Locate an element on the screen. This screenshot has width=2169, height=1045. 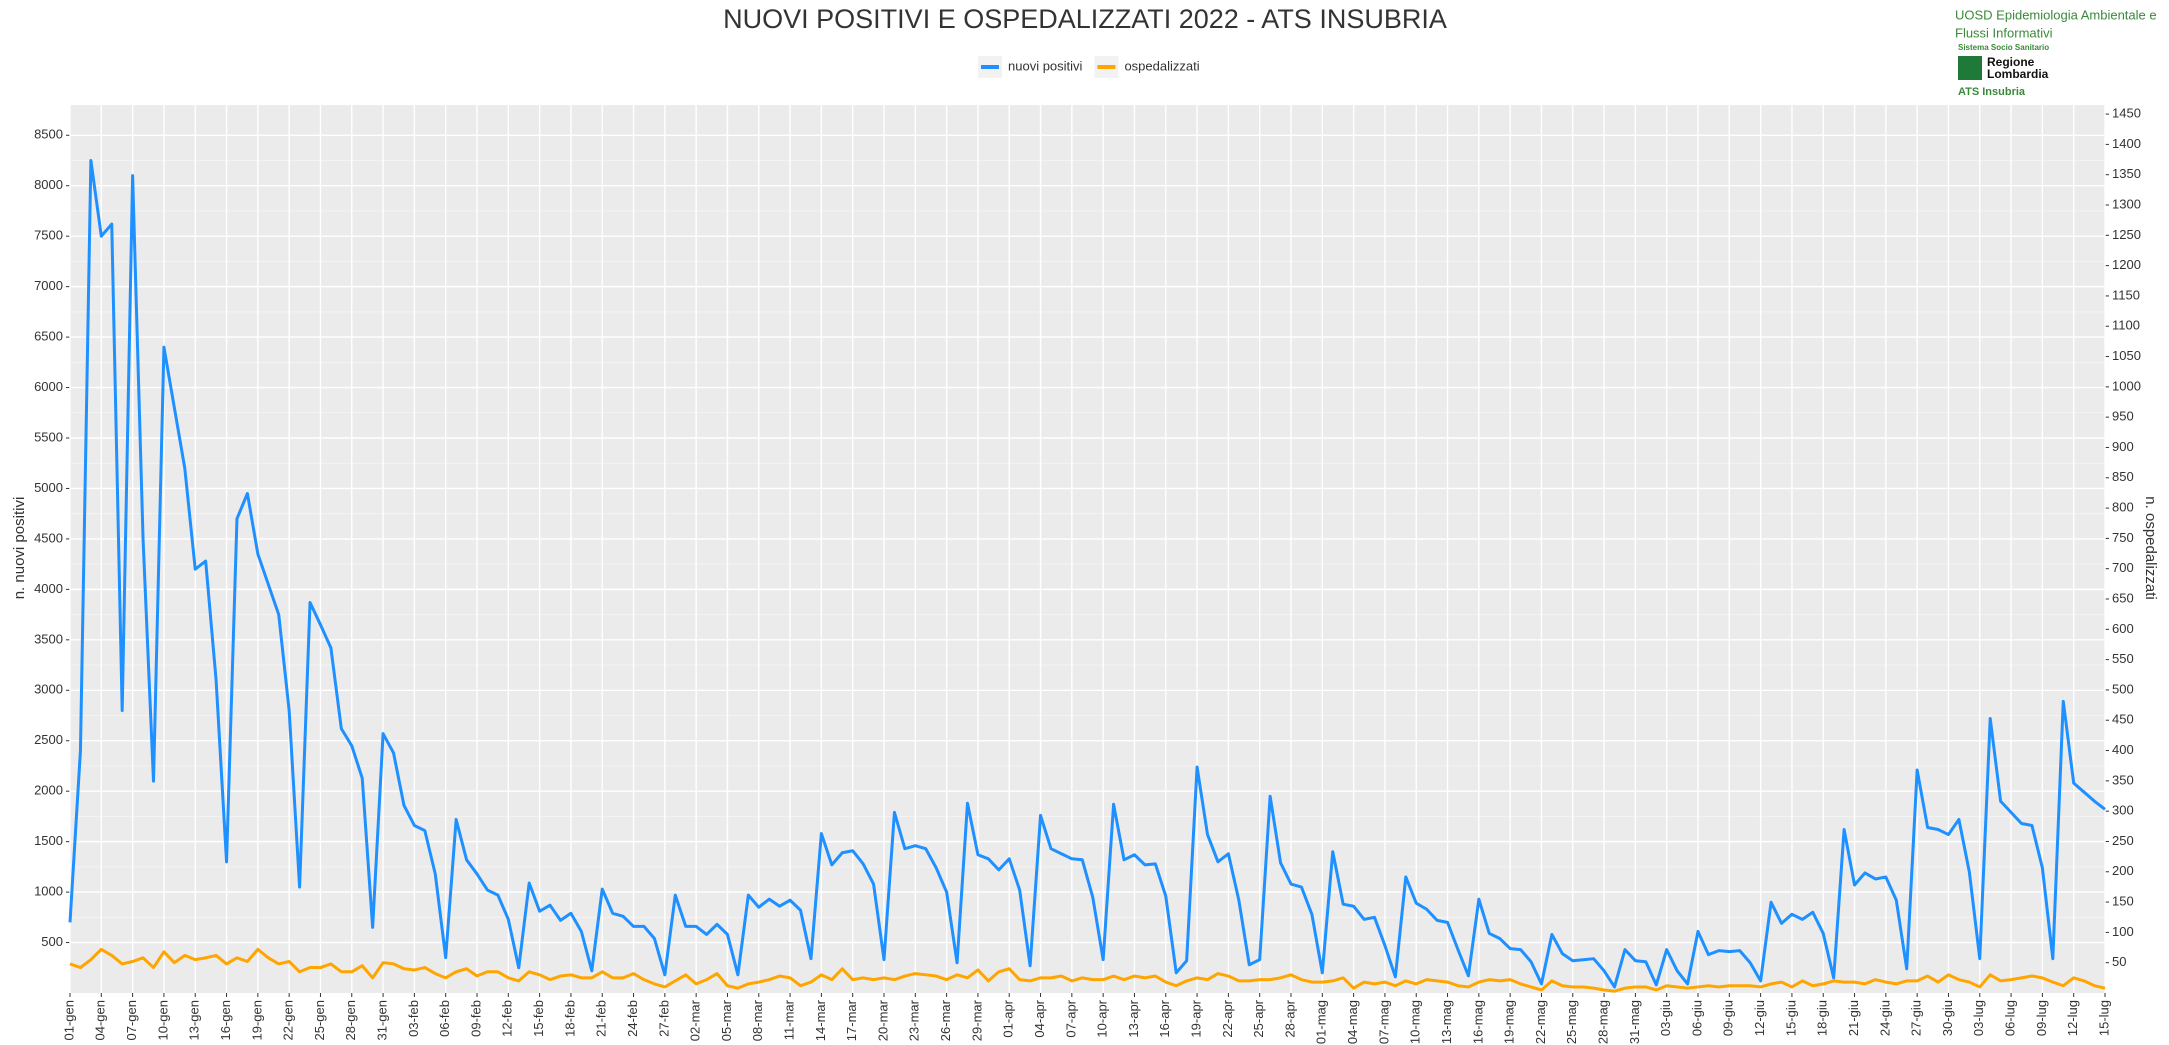
x-tick-label: 13-mag is located at coordinates (1446, 1022).